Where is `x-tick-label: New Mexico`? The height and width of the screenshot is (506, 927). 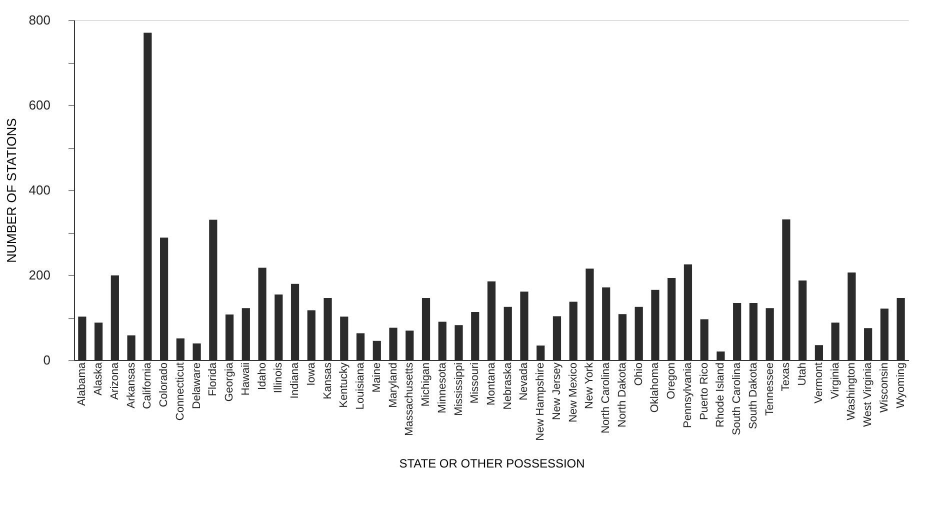 x-tick-label: New Mexico is located at coordinates (573, 392).